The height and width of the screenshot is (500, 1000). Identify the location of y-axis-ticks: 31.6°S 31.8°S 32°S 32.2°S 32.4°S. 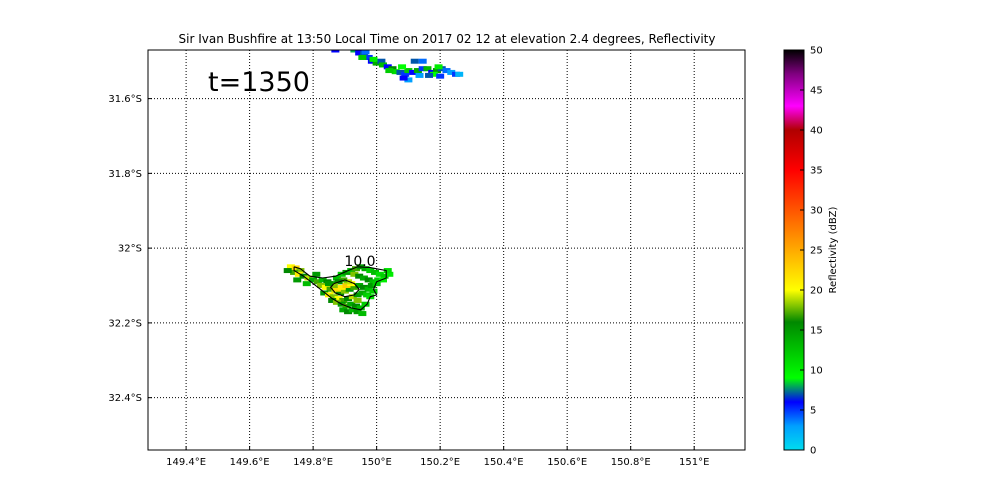
(130, 249).